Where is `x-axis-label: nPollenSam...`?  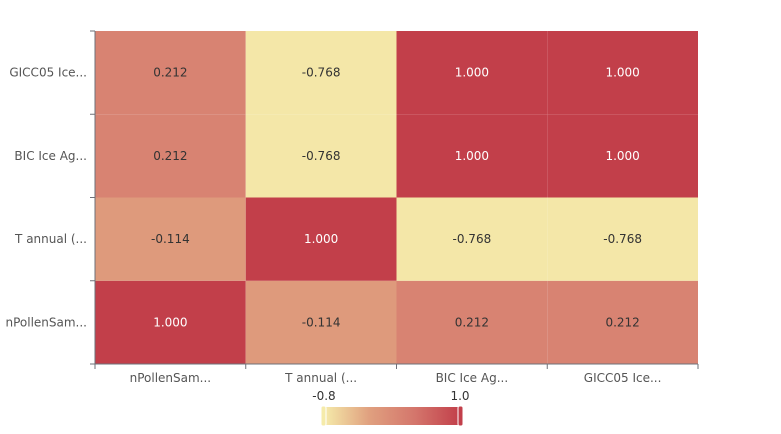
x-axis-label: nPollenSam... is located at coordinates (171, 378).